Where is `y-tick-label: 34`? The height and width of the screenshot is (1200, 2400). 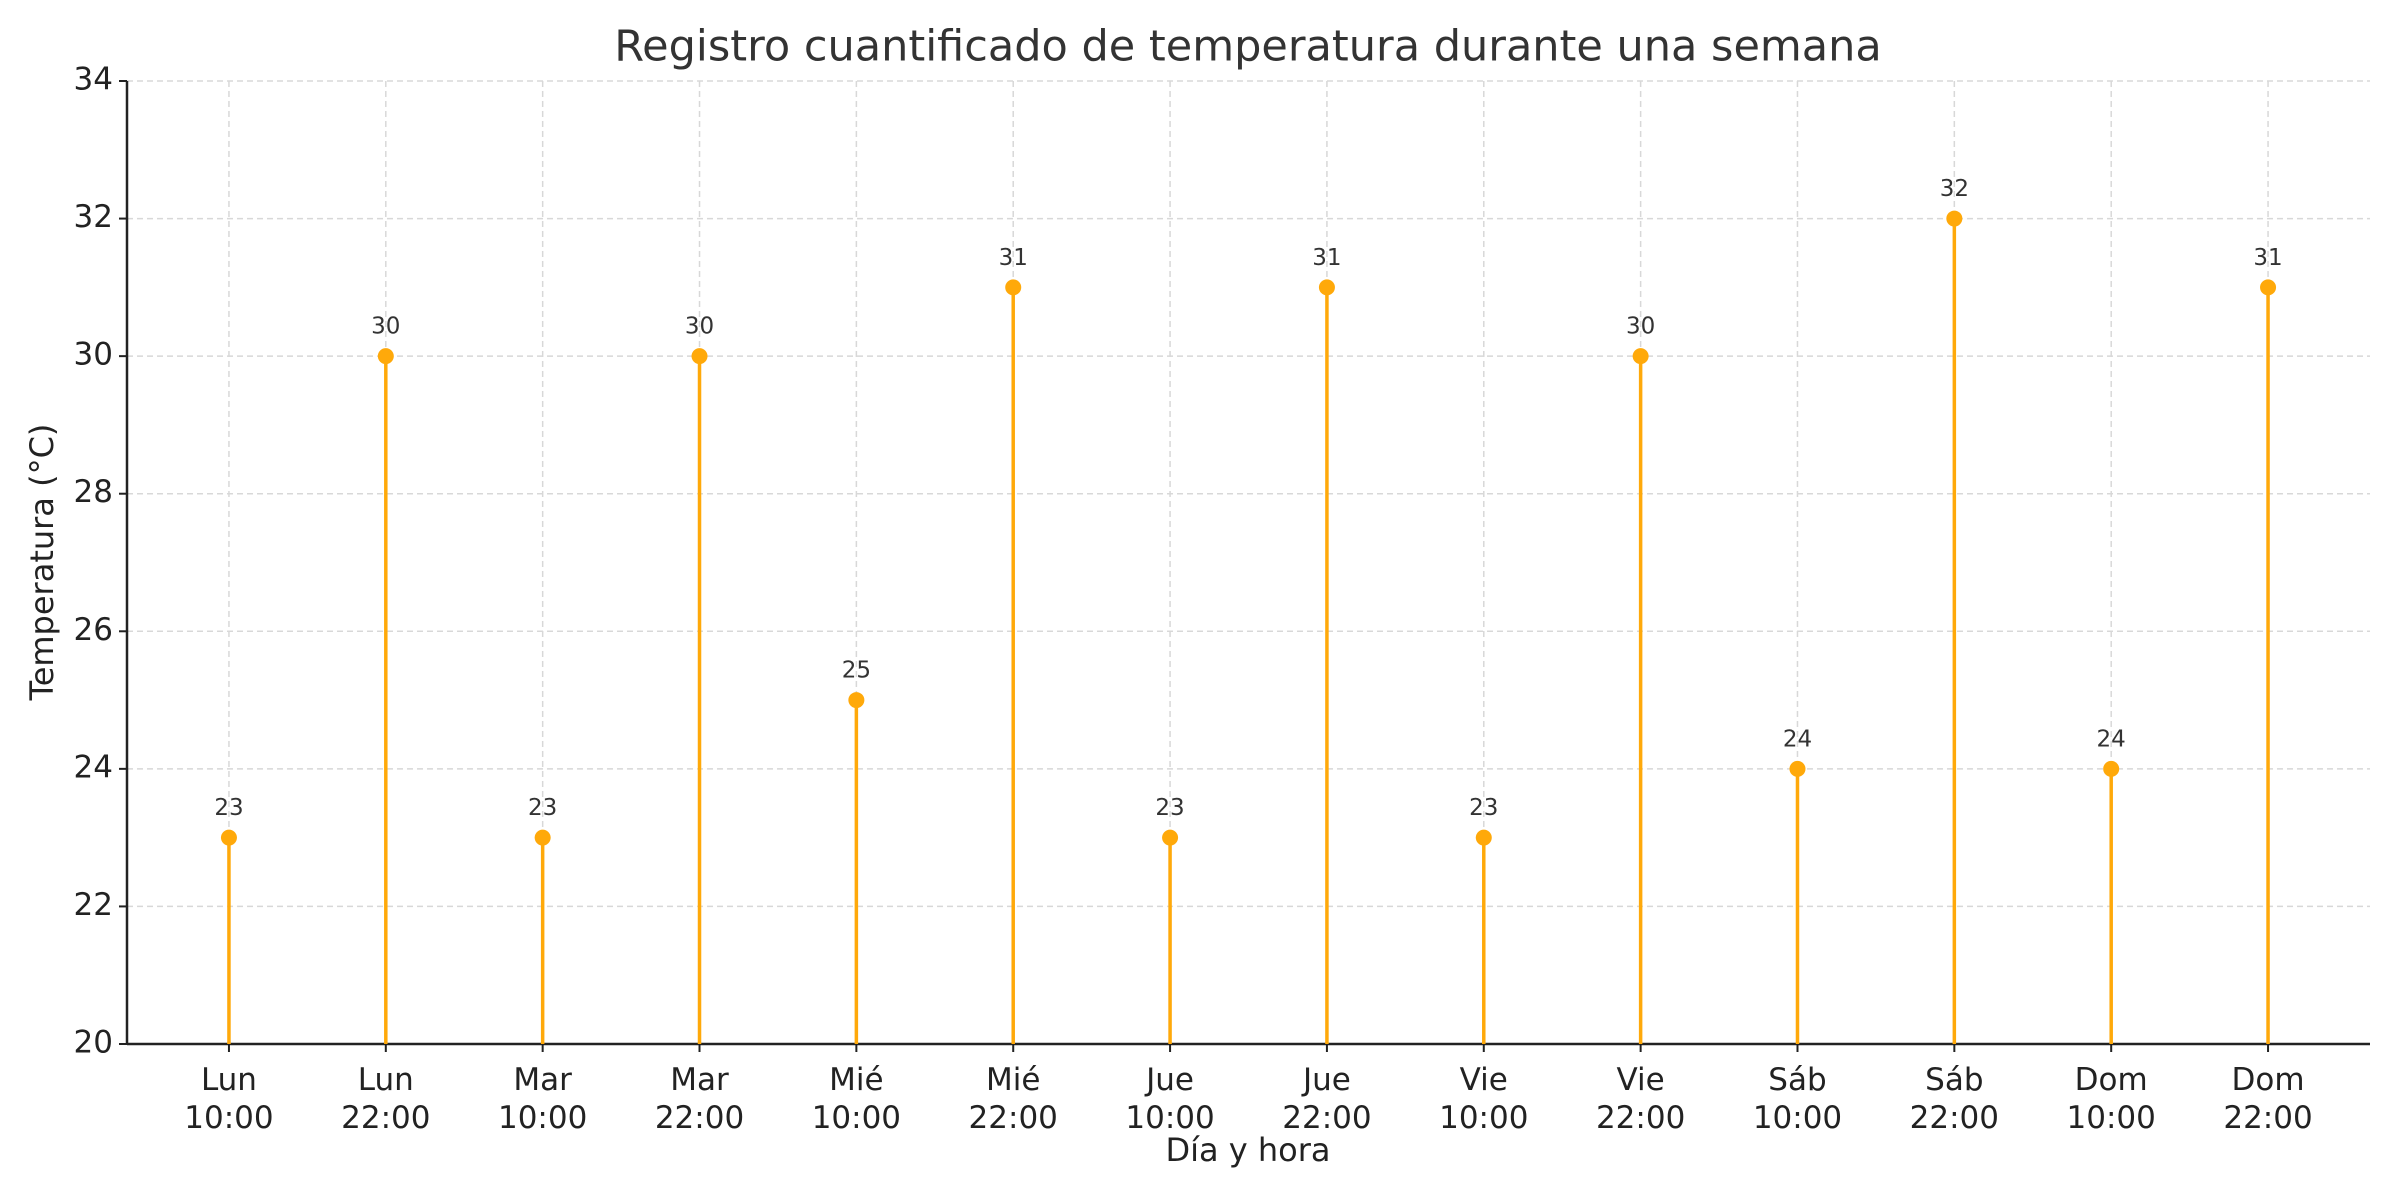 y-tick-label: 34 is located at coordinates (93, 80).